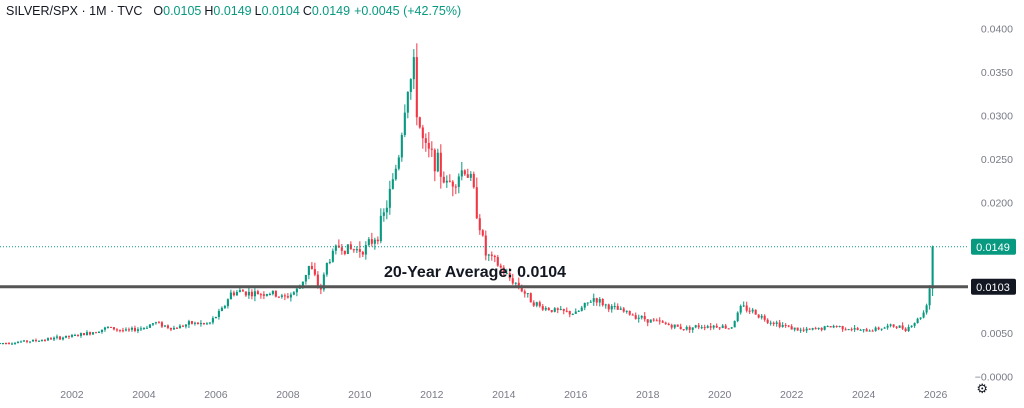 Image resolution: width=1024 pixels, height=408 pixels. Describe the element at coordinates (74, 11) in the screenshot. I see `symbol-label: SILVER/SPX · 1M · TVC` at that location.